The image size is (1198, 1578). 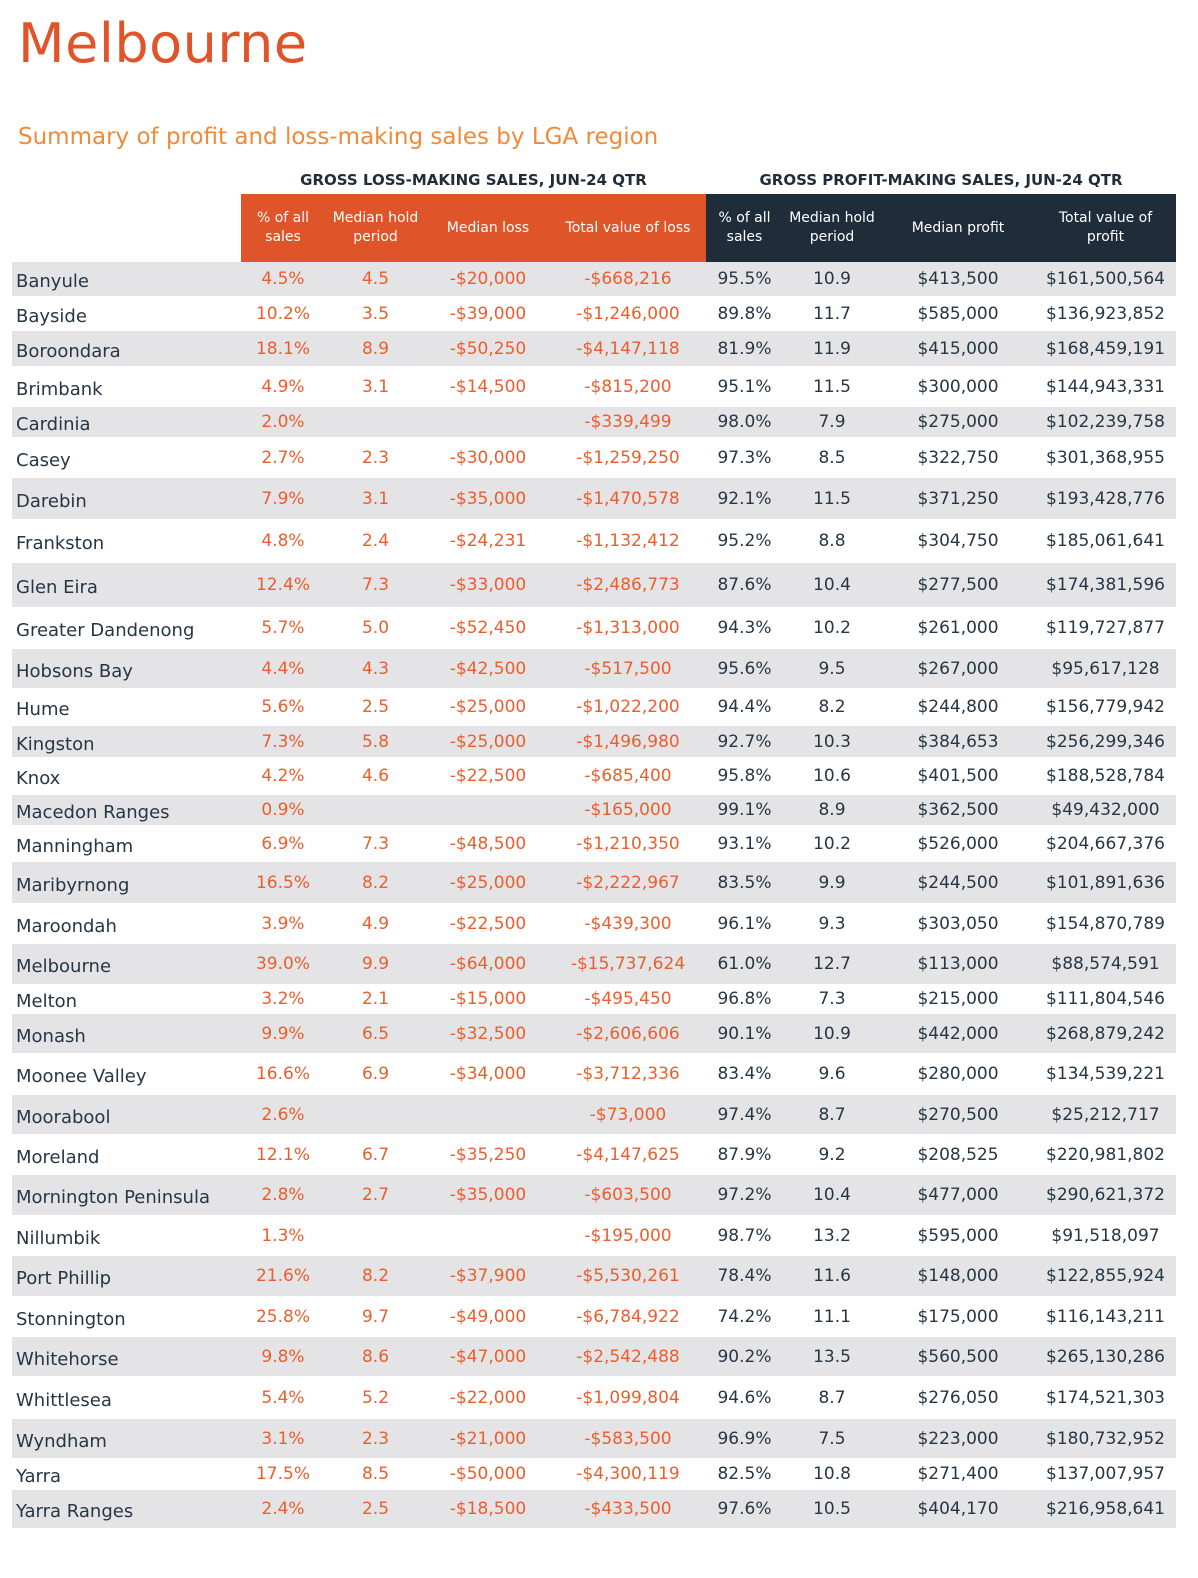 What do you see at coordinates (744, 628) in the screenshot?
I see `profit-pct-sales: 94.3%` at bounding box center [744, 628].